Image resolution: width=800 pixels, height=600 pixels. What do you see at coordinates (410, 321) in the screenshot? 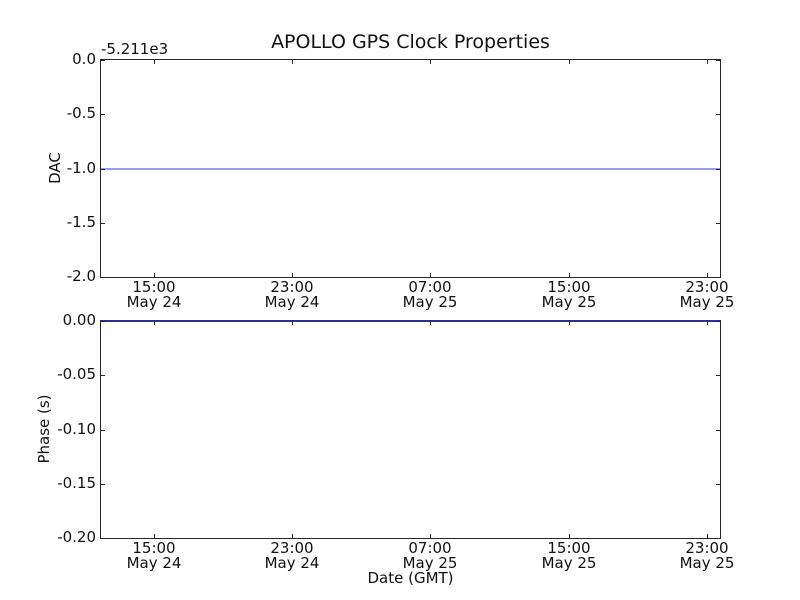
I see `data-line-phase` at bounding box center [410, 321].